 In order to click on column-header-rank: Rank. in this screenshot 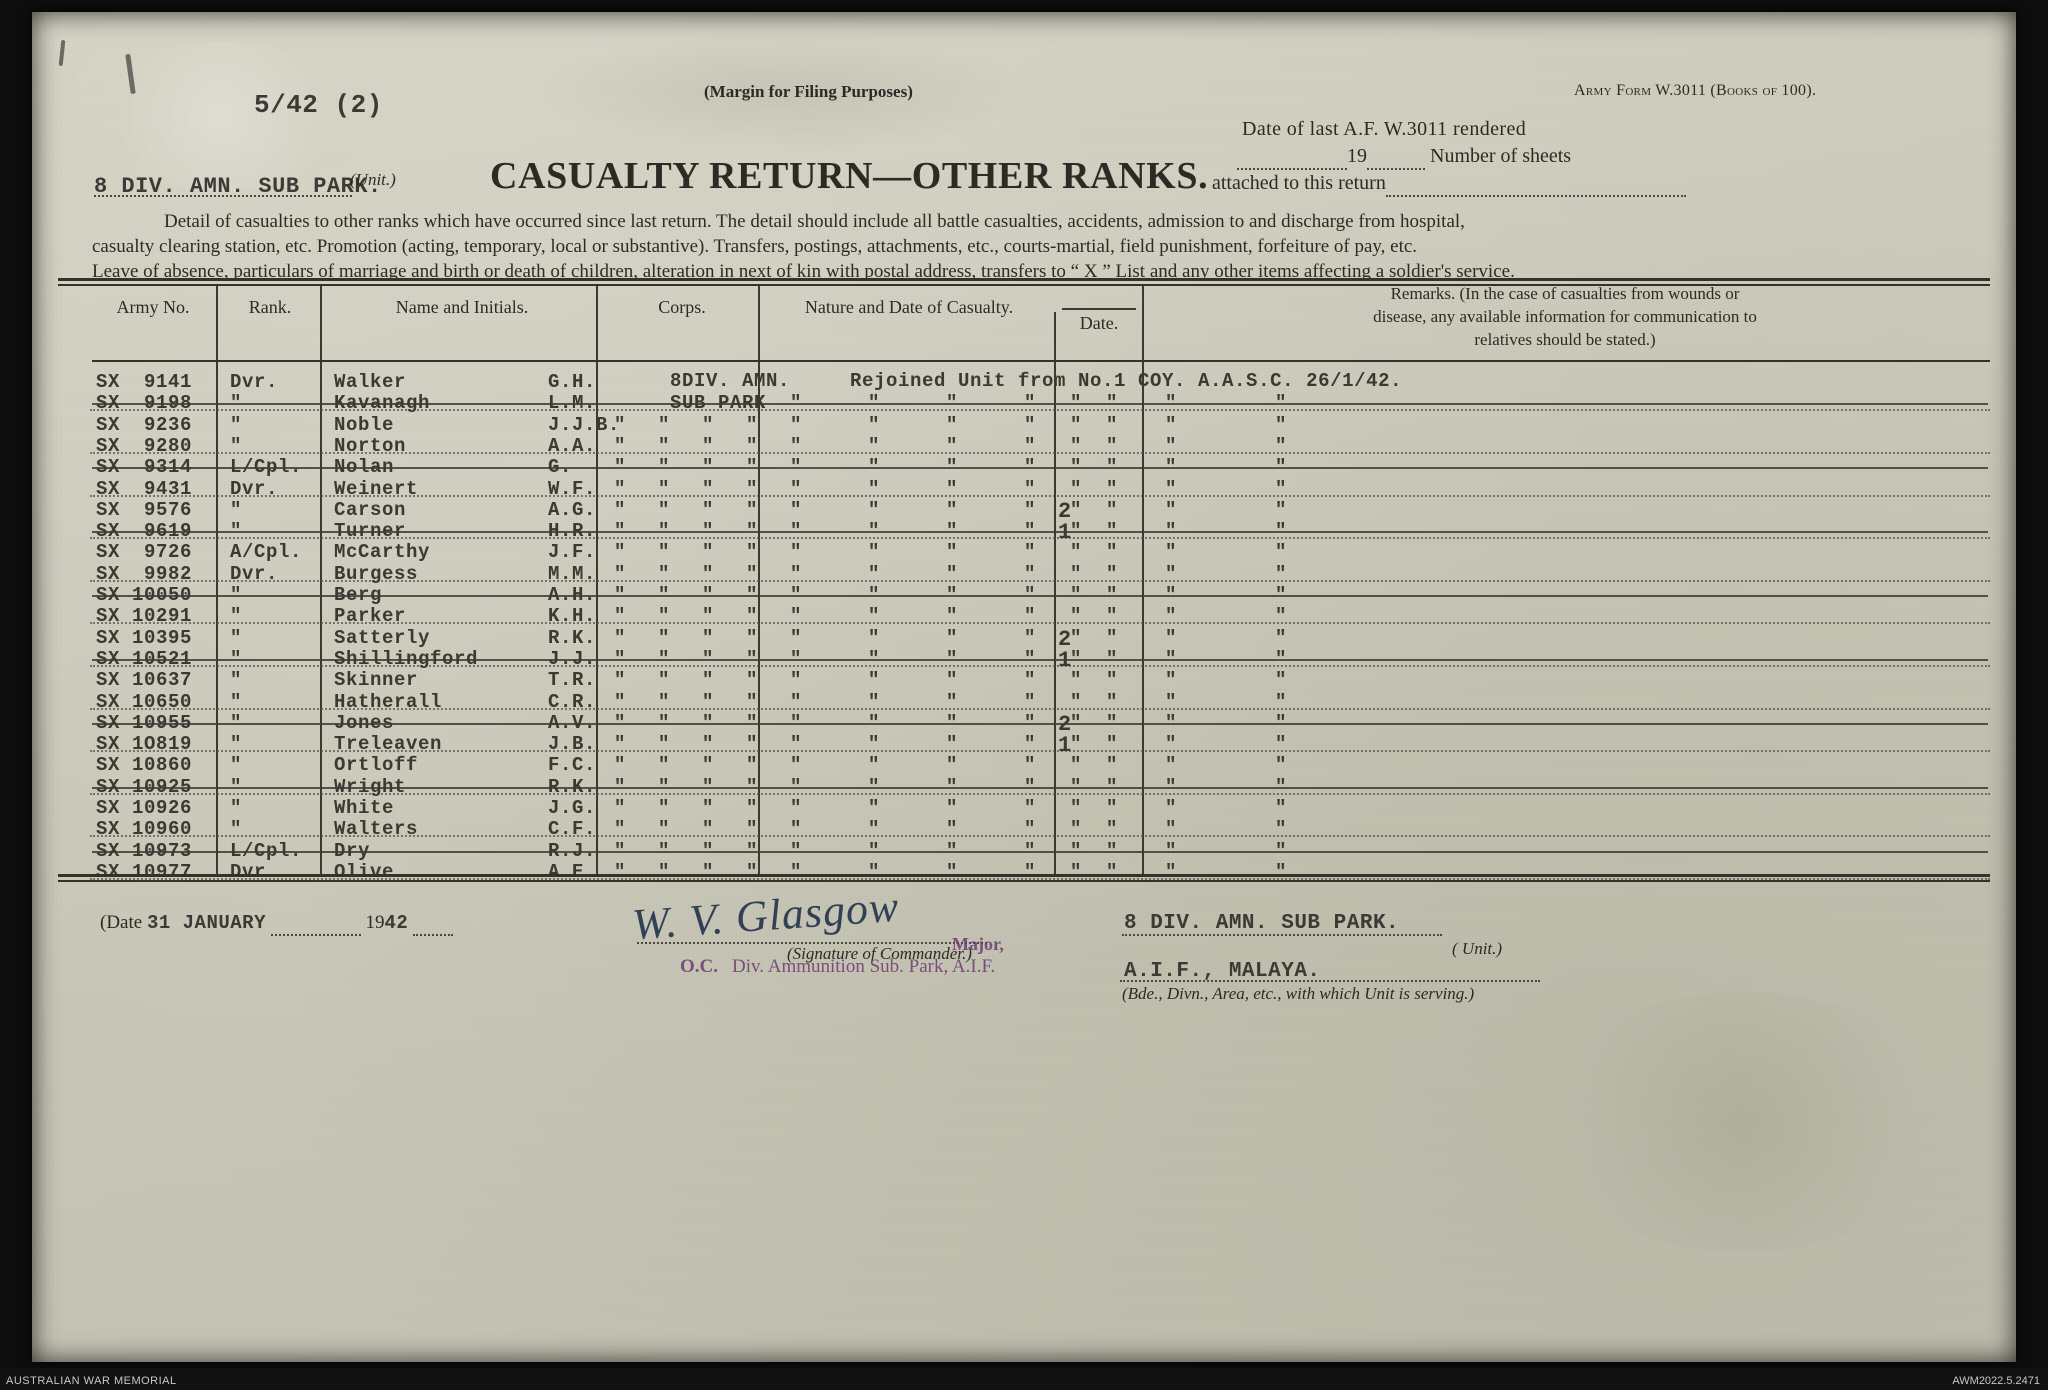, I will do `click(270, 307)`.